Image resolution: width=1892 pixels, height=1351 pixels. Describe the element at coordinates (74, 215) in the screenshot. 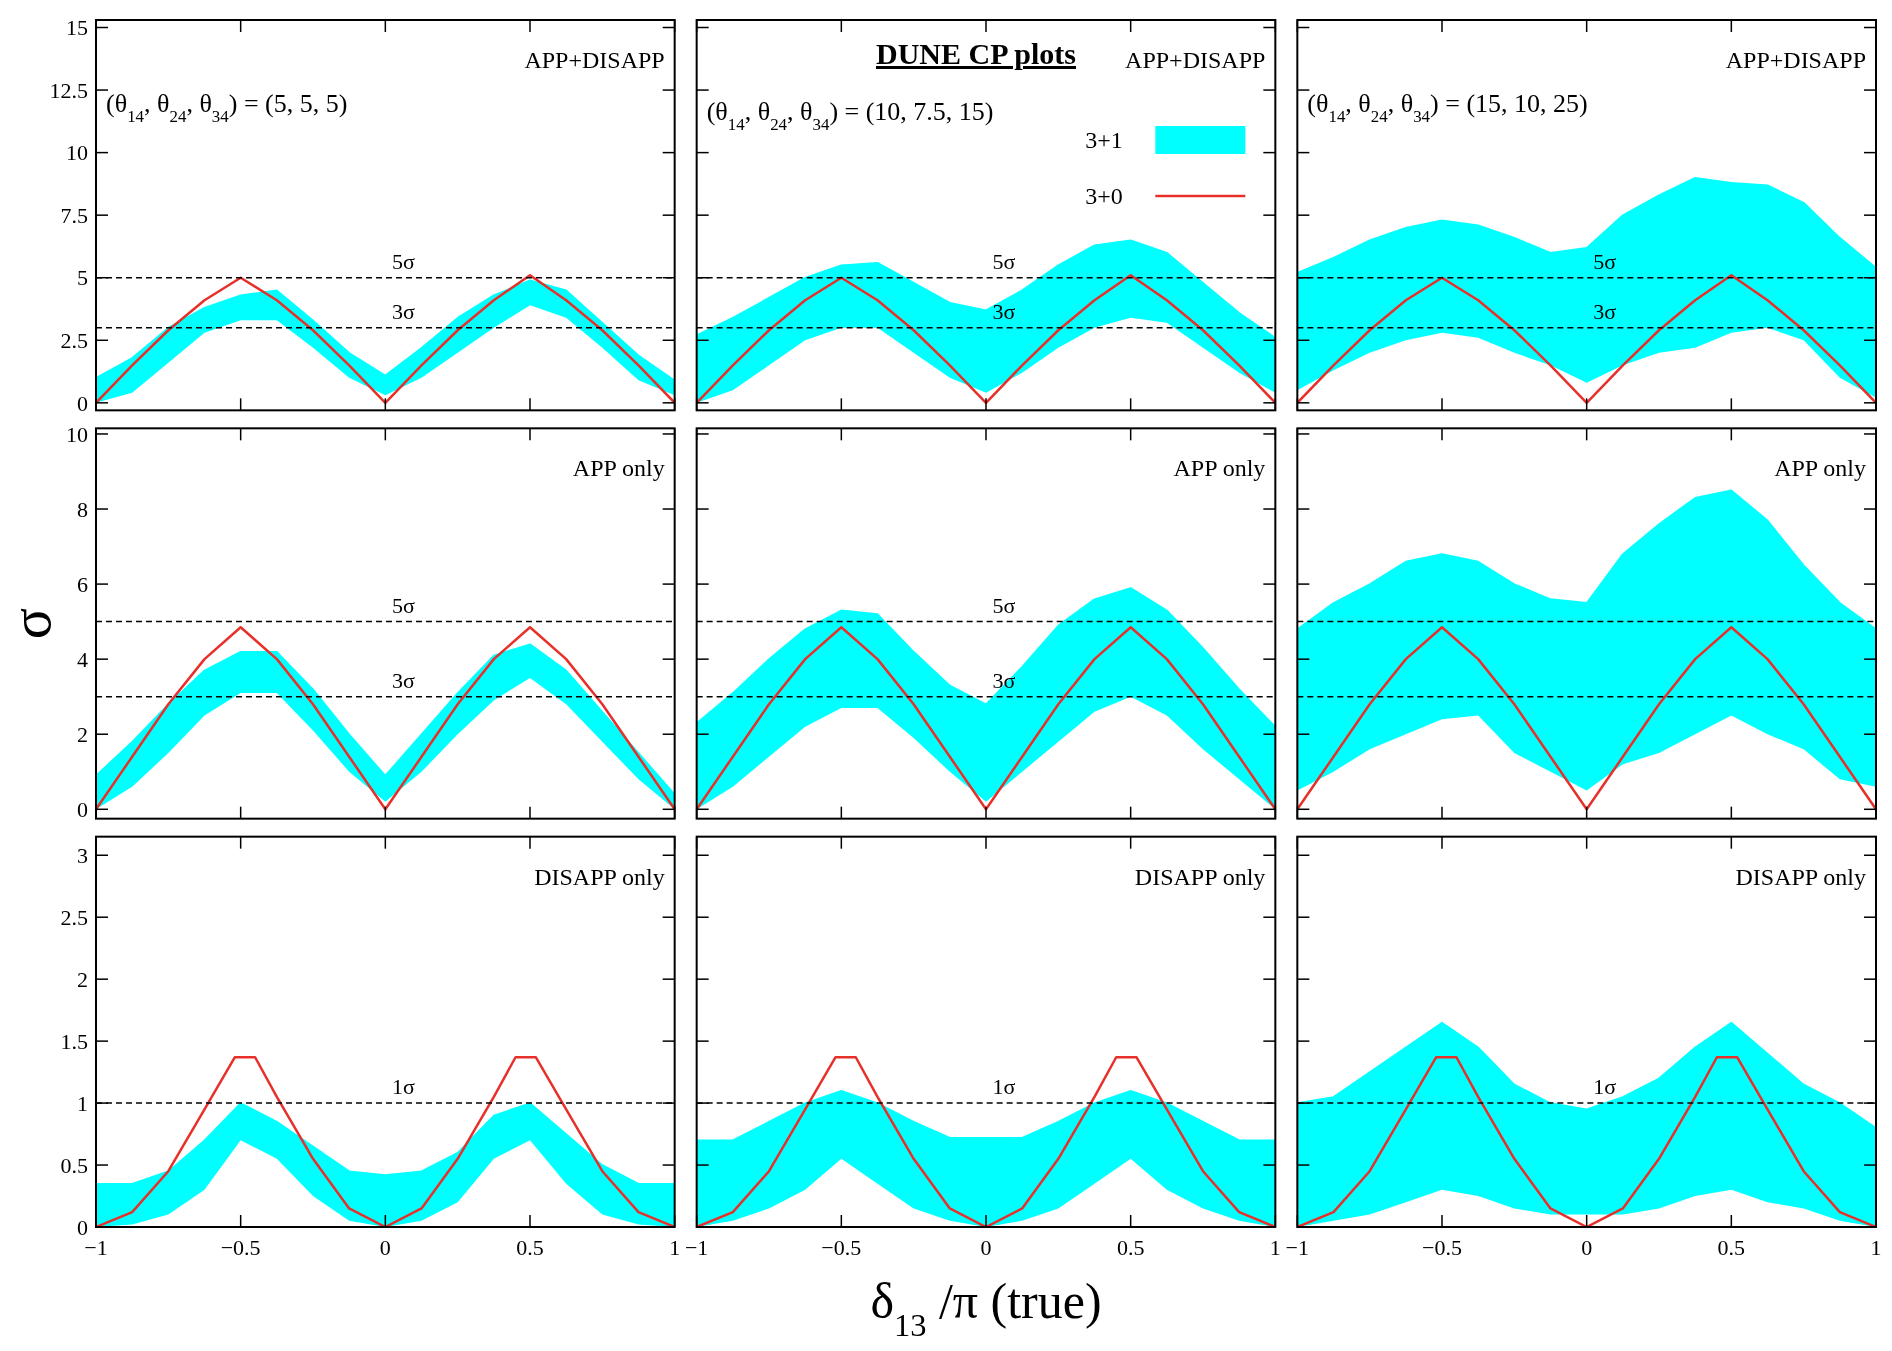

I see `y-tick-label: 7.5` at that location.